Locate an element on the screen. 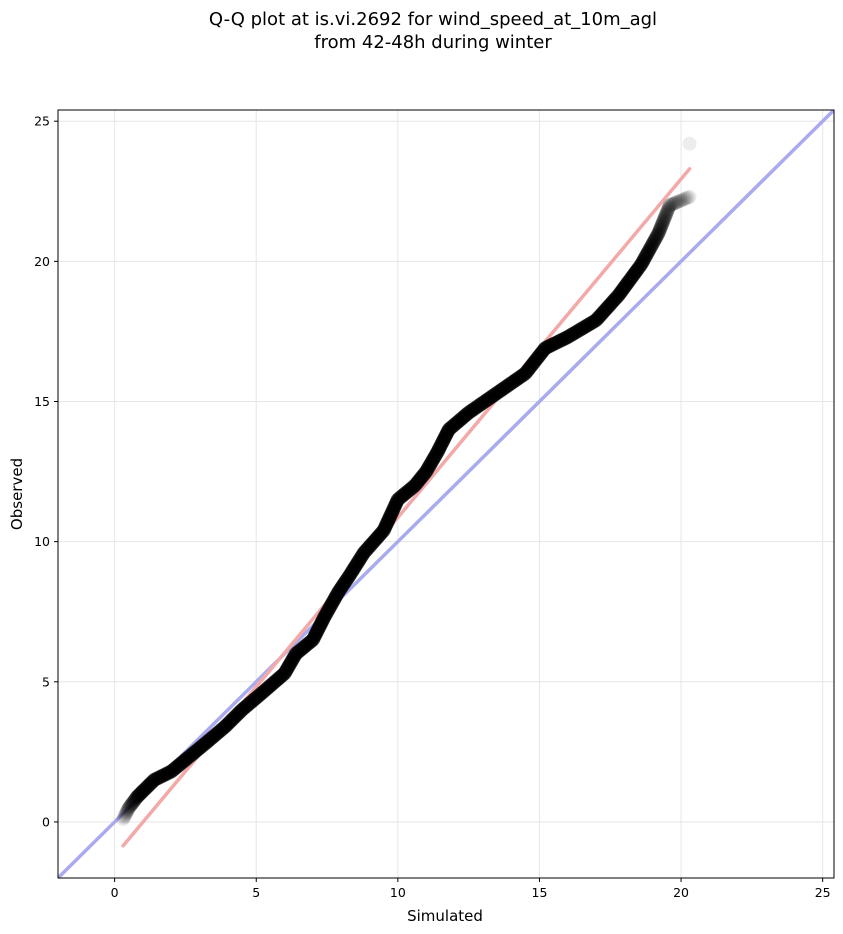 Image resolution: width=843 pixels, height=934 pixels. y-axis-label: Observed is located at coordinates (17, 494).